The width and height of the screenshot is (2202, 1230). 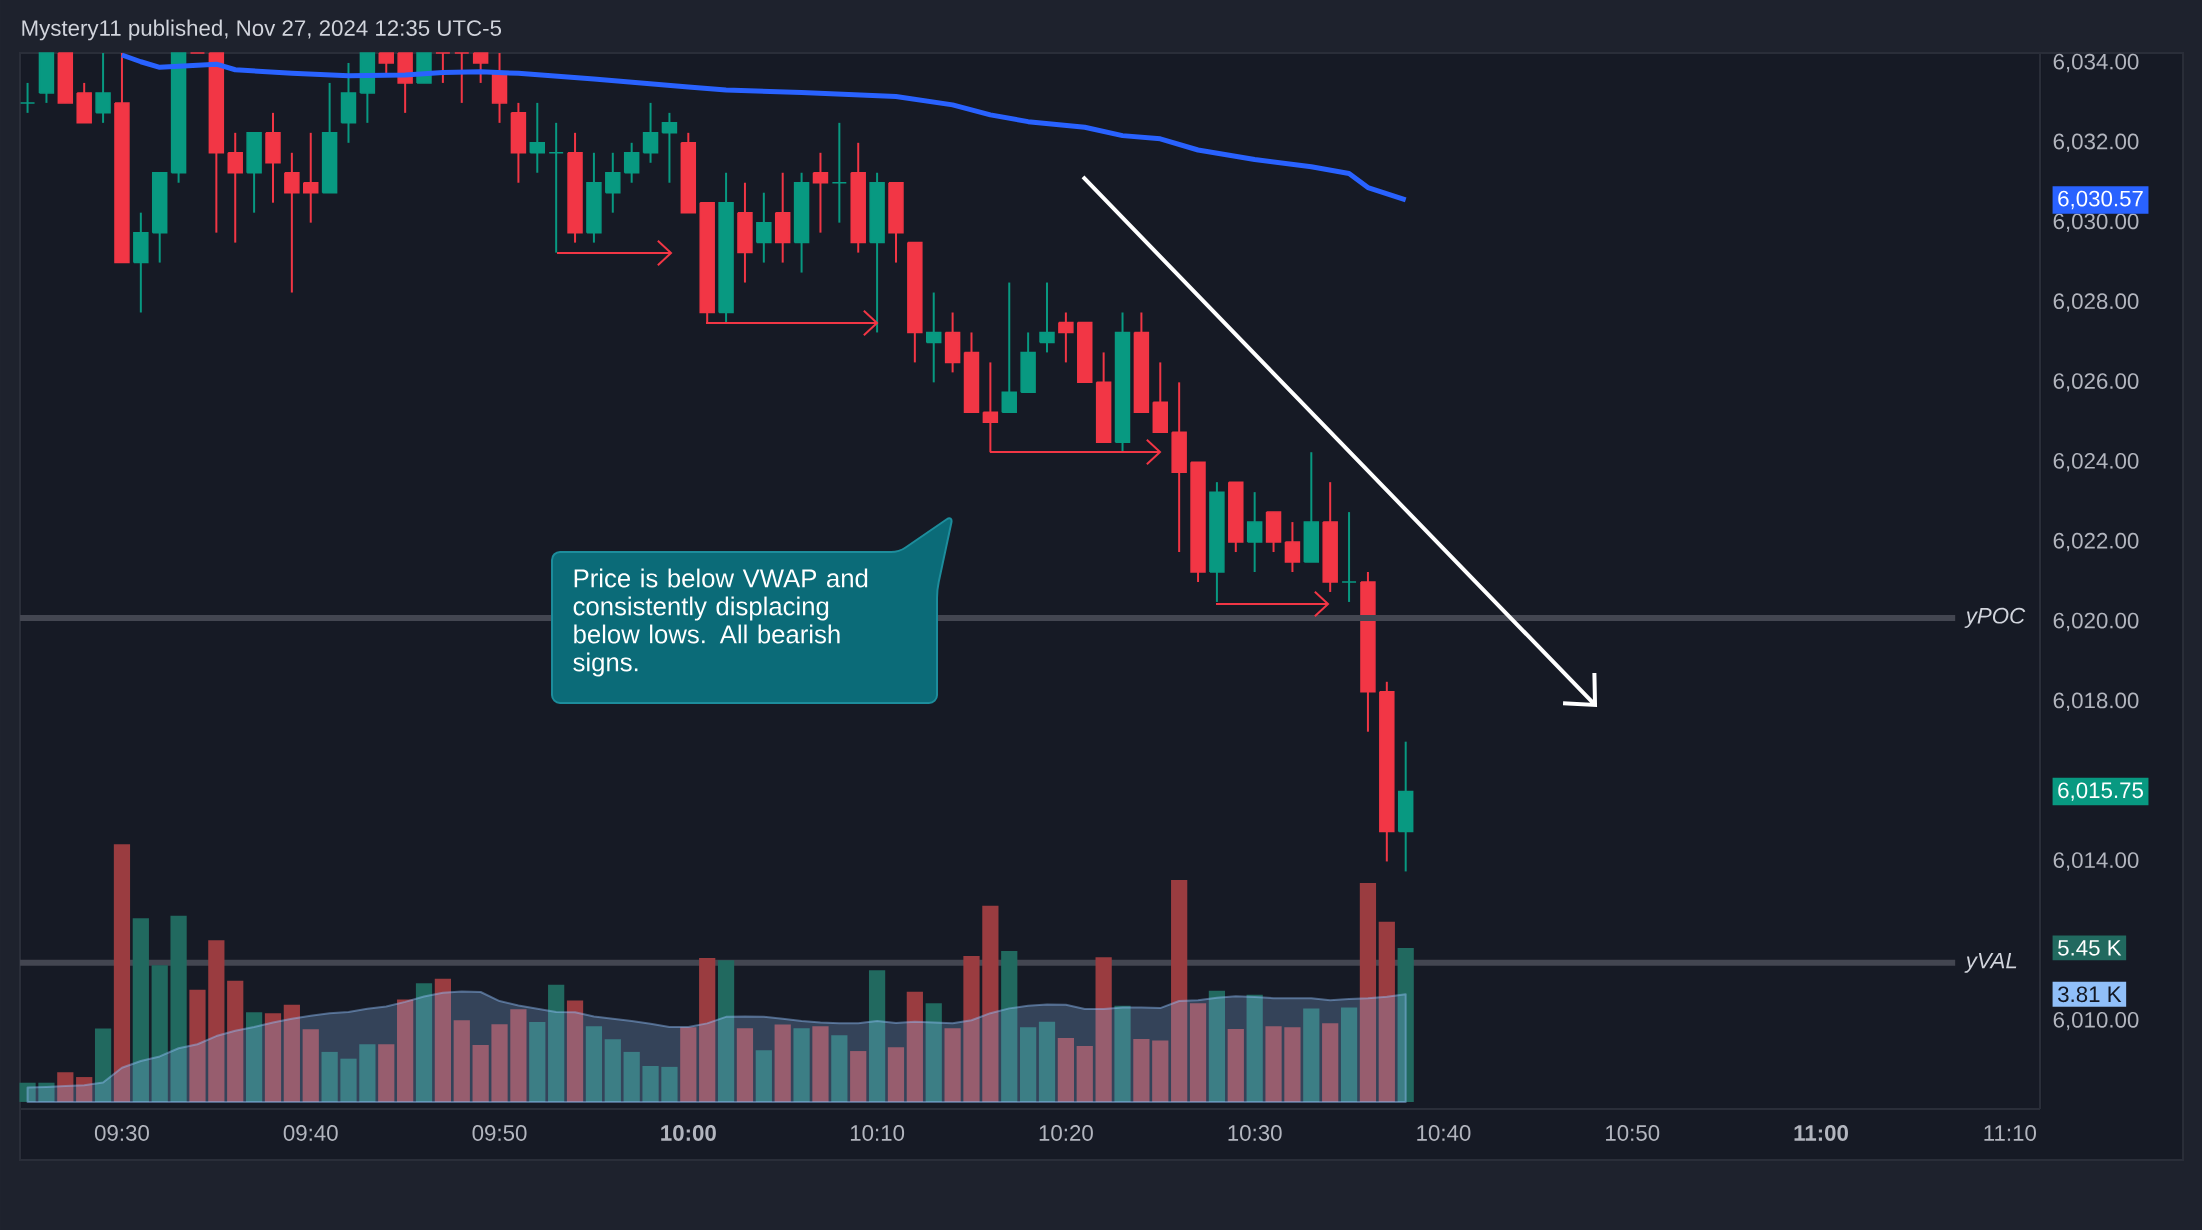 I want to click on x-tick-label: 11:10, so click(x=2010, y=1133).